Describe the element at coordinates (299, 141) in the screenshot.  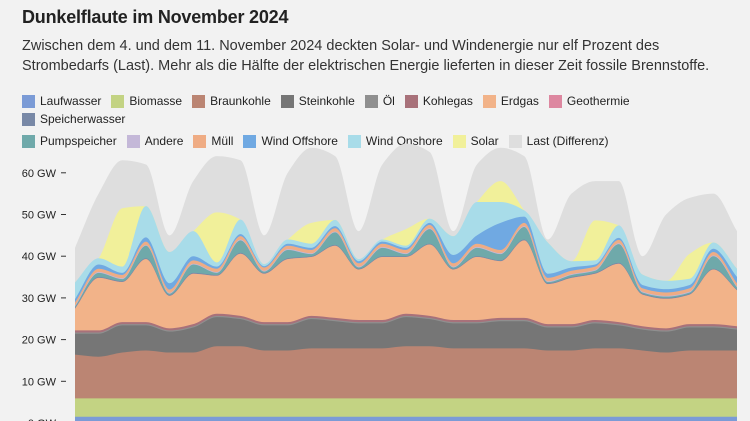
I see `legend-label: Wind Offshore` at that location.